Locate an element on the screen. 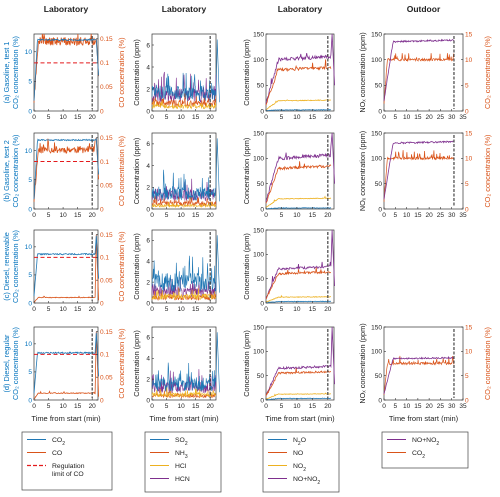 This screenshot has height=497, width=500. c1-r0-x-ticklabel-4: 20 is located at coordinates (93, 117).